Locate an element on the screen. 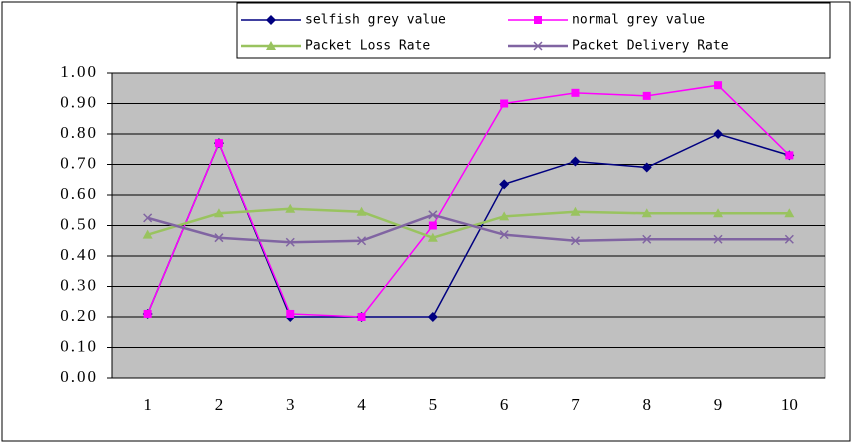  y-tick-label: 0.40 is located at coordinates (79, 254).